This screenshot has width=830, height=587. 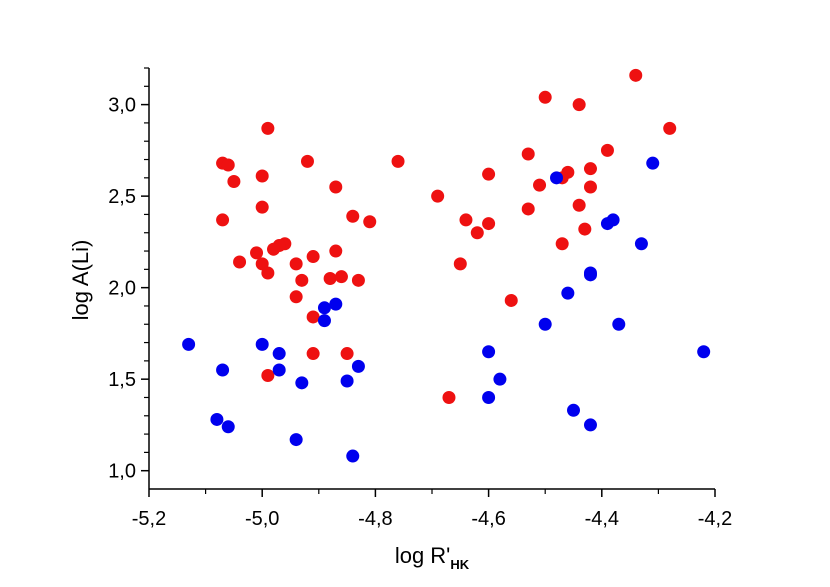 What do you see at coordinates (715, 519) in the screenshot?
I see `x-tick-label: -4,2` at bounding box center [715, 519].